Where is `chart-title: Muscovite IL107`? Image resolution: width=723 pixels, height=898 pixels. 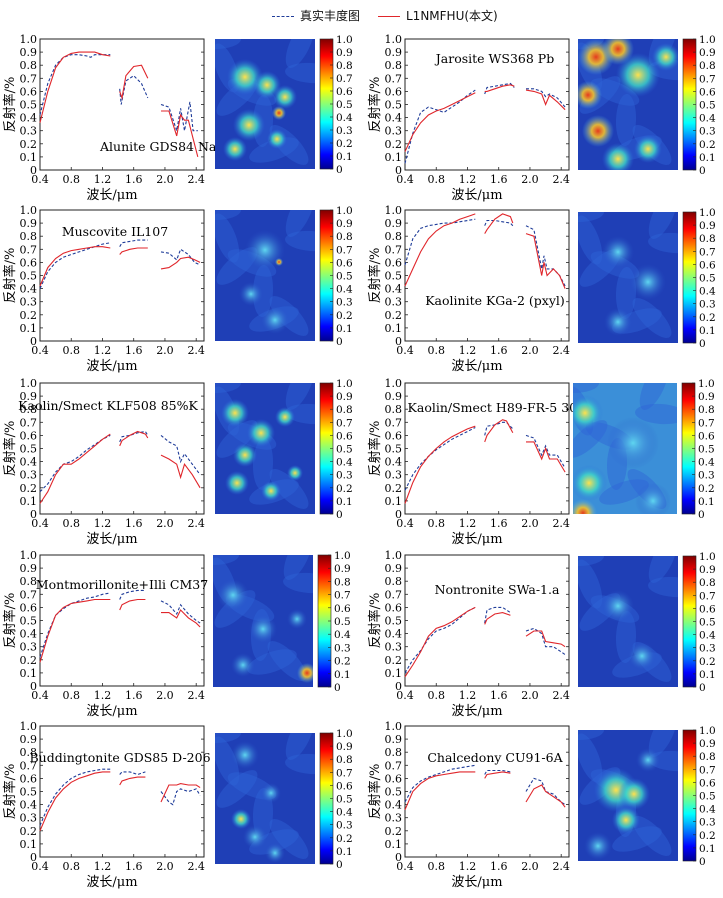
chart-title: Muscovite IL107 is located at coordinates (115, 231).